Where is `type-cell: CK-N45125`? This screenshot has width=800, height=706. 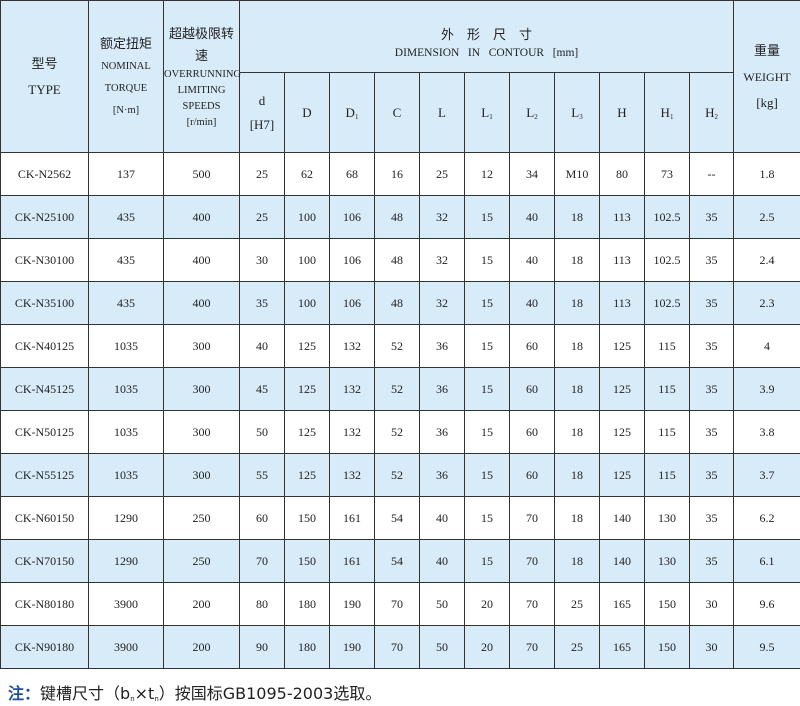
type-cell: CK-N45125 is located at coordinates (44, 389).